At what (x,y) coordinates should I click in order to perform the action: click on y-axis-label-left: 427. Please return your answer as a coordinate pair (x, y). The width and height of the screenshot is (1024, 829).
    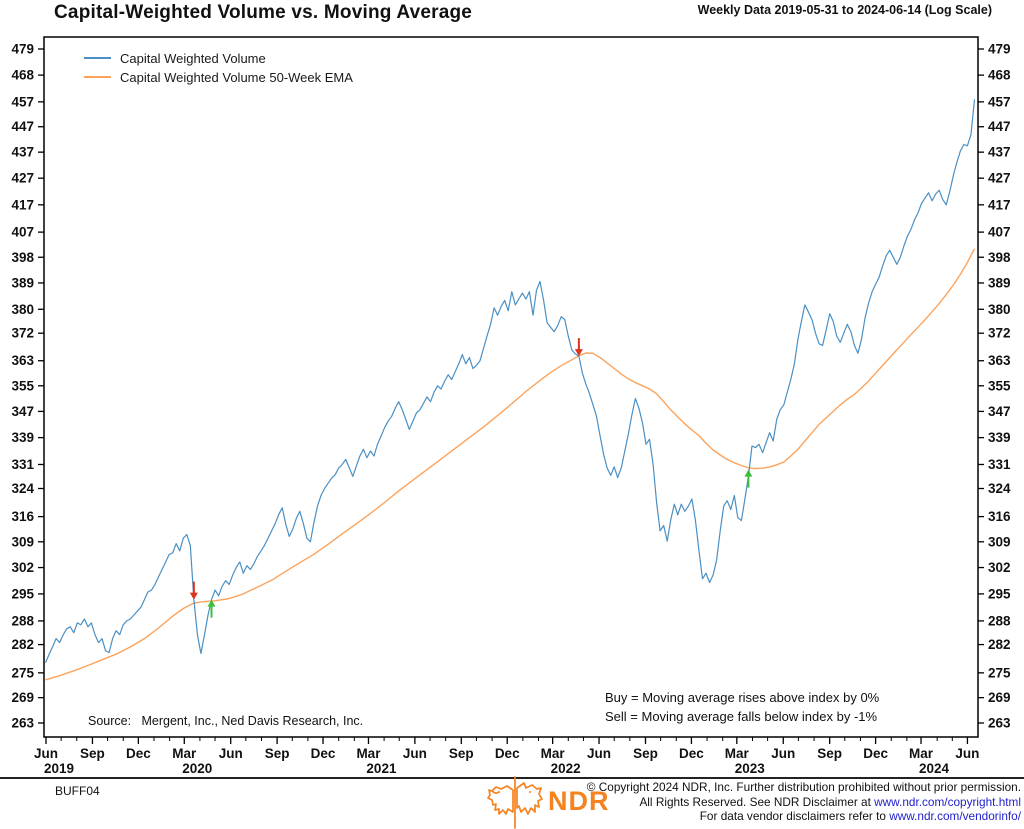
    Looking at the image, I should click on (22, 178).